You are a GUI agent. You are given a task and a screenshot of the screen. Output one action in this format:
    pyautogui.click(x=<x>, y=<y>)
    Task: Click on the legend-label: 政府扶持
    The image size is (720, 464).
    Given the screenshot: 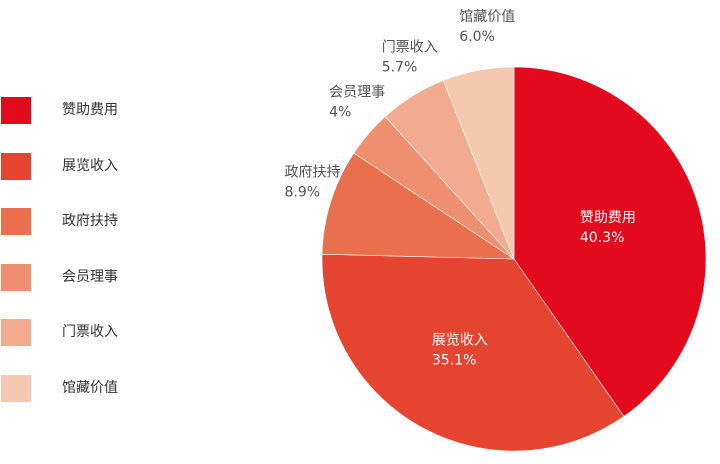 What is the action you would take?
    pyautogui.click(x=90, y=221)
    